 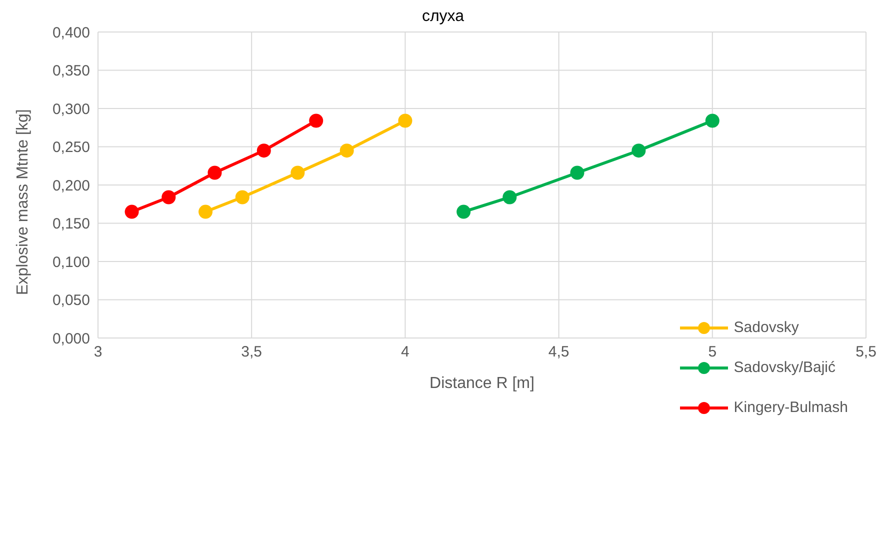 What do you see at coordinates (71, 33) in the screenshot?
I see `y-tick-label: 0,400` at bounding box center [71, 33].